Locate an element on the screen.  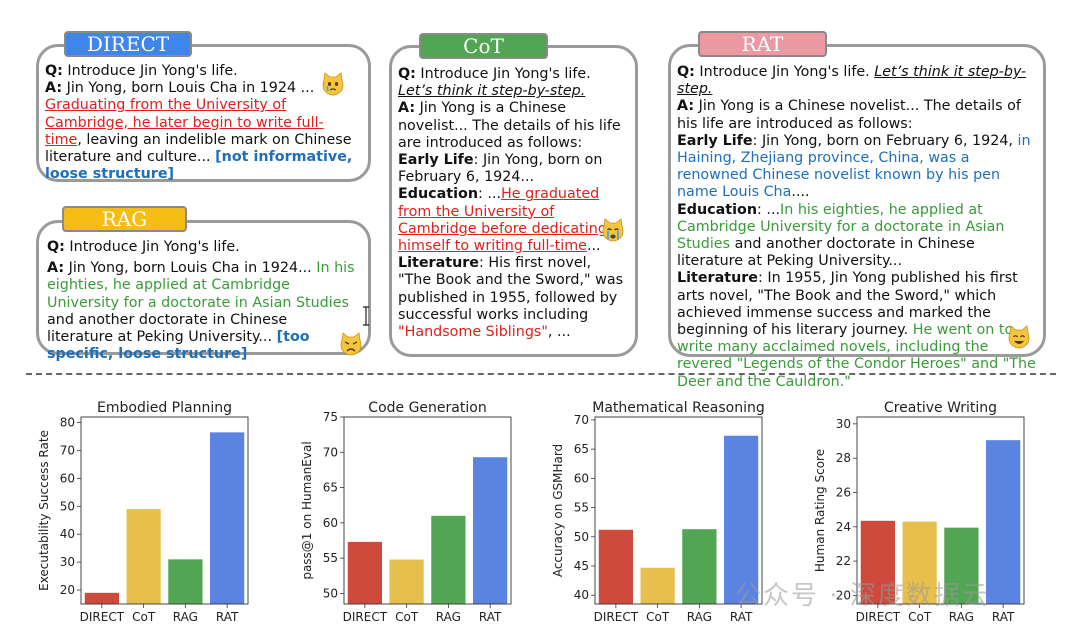
cot-example-box is located at coordinates (513, 201).